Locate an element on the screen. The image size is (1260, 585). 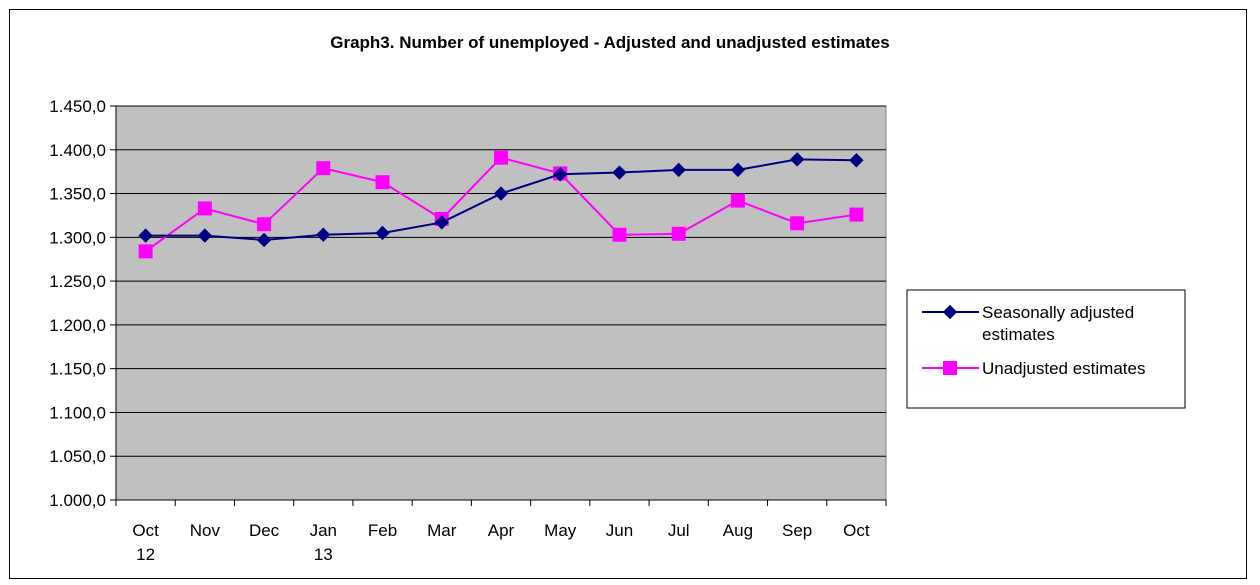
legend-label-1: Seasonally adjusted estimates is located at coordinates (1058, 323).